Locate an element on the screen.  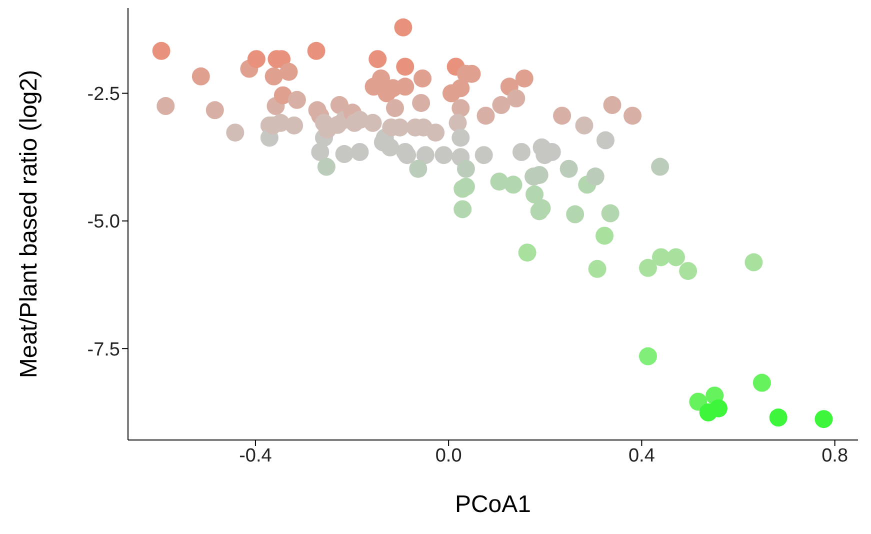
x-tick-label: 0.8 is located at coordinates (835, 455).